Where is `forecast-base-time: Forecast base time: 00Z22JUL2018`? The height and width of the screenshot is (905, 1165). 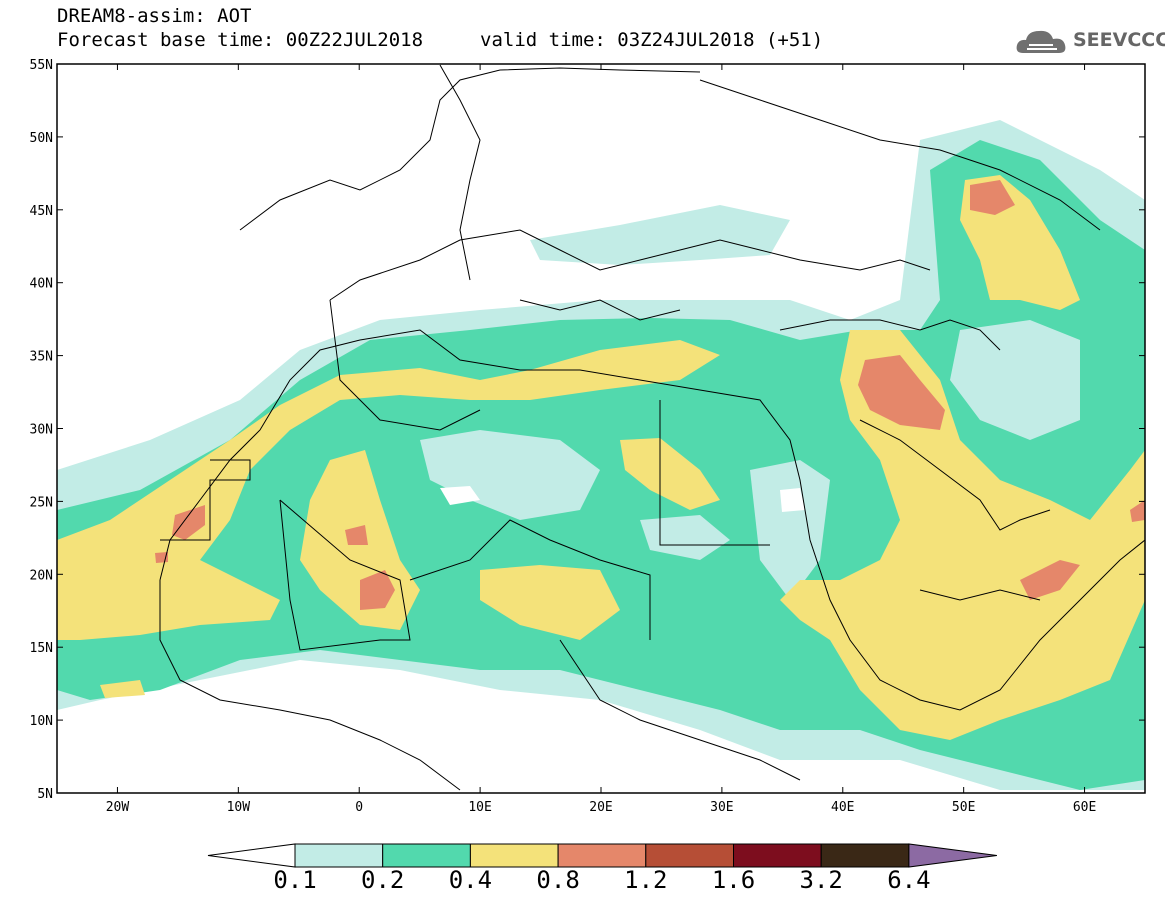
forecast-base-time: Forecast base time: 00Z22JUL2018 is located at coordinates (240, 40).